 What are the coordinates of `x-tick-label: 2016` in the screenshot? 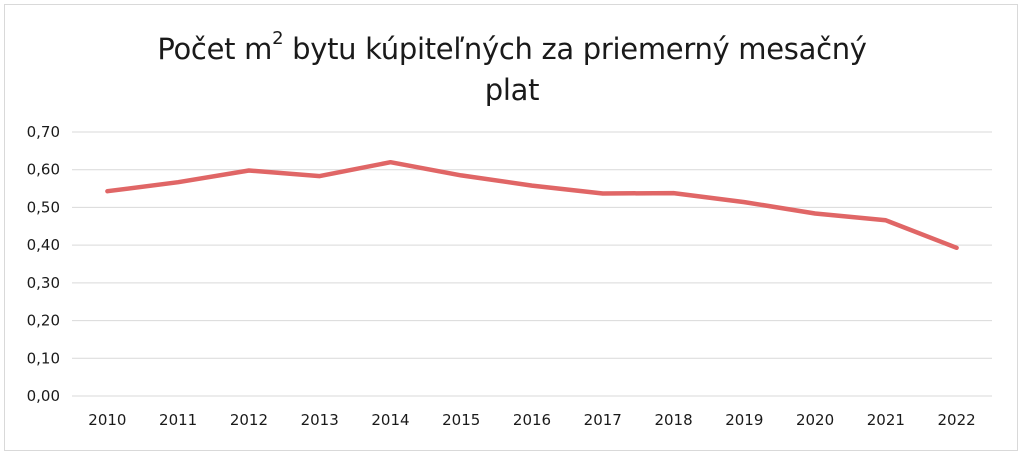 It's located at (532, 420).